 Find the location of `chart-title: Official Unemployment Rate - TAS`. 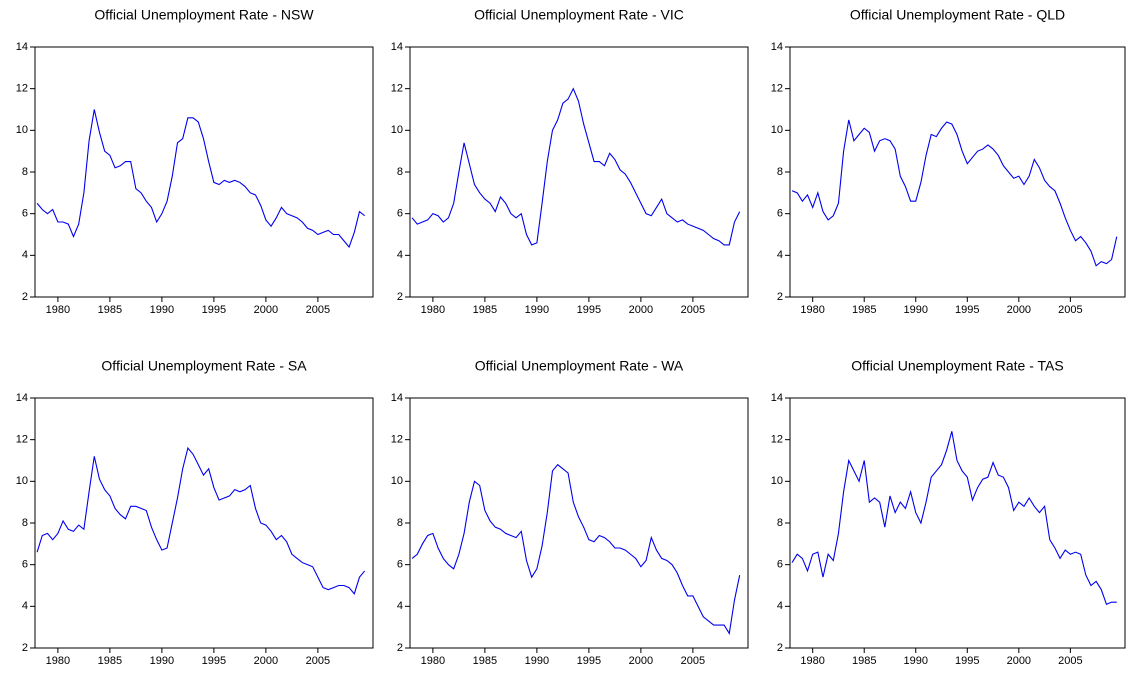

chart-title: Official Unemployment Rate - TAS is located at coordinates (957, 366).